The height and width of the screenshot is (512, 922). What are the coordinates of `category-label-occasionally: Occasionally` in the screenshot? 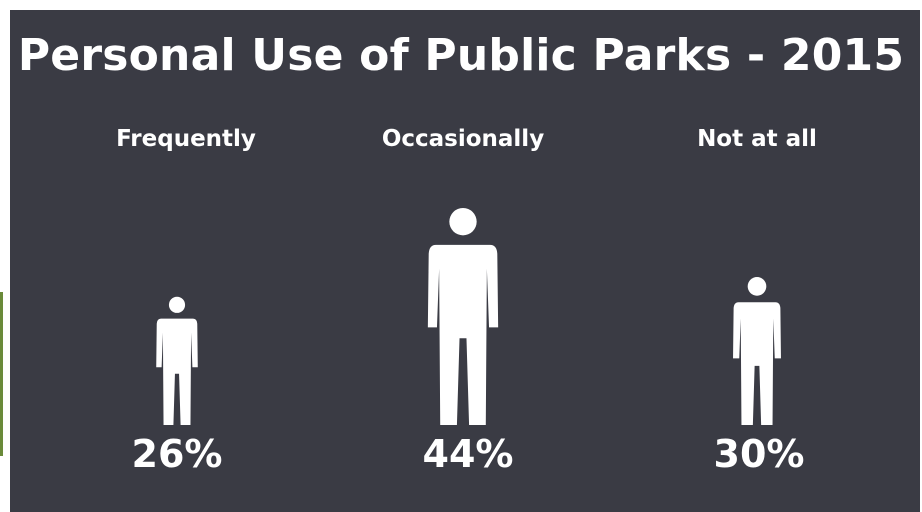 It's located at (463, 139).